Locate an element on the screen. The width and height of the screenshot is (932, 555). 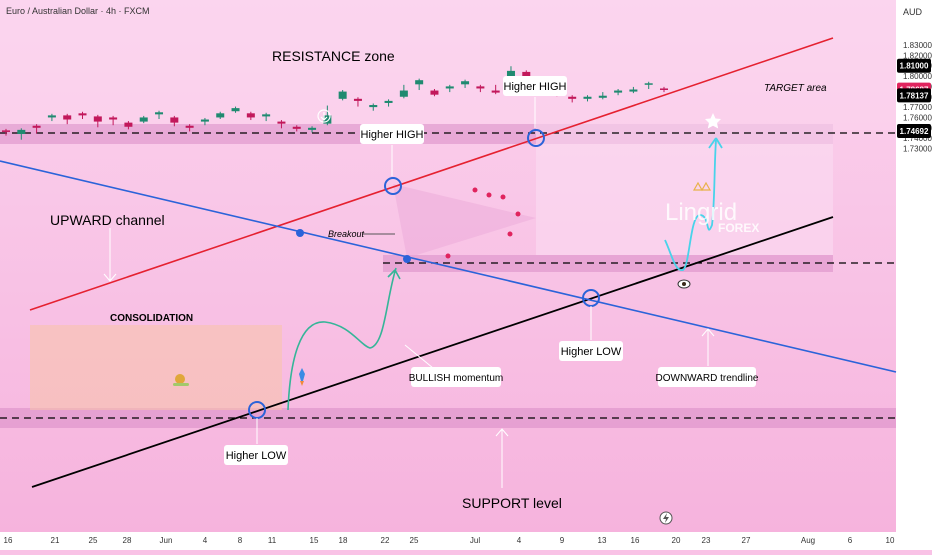
label-resistance-zone: RESISTANCE zone is located at coordinates (333, 56).